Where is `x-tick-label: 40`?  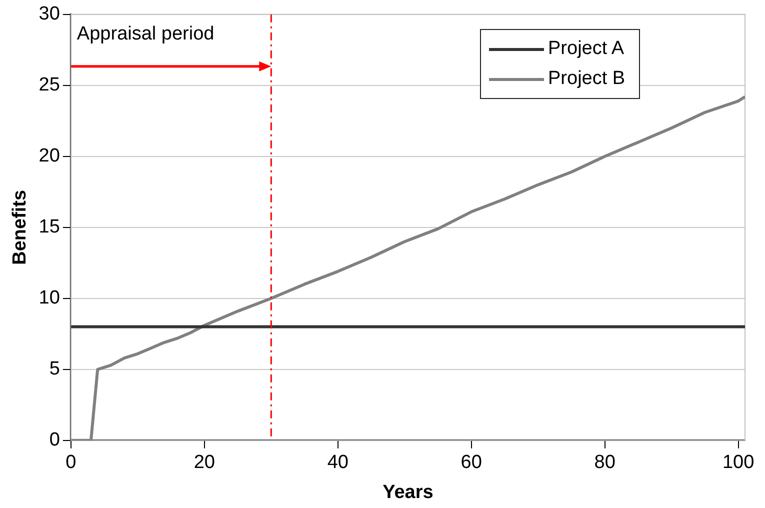 x-tick-label: 40 is located at coordinates (337, 463).